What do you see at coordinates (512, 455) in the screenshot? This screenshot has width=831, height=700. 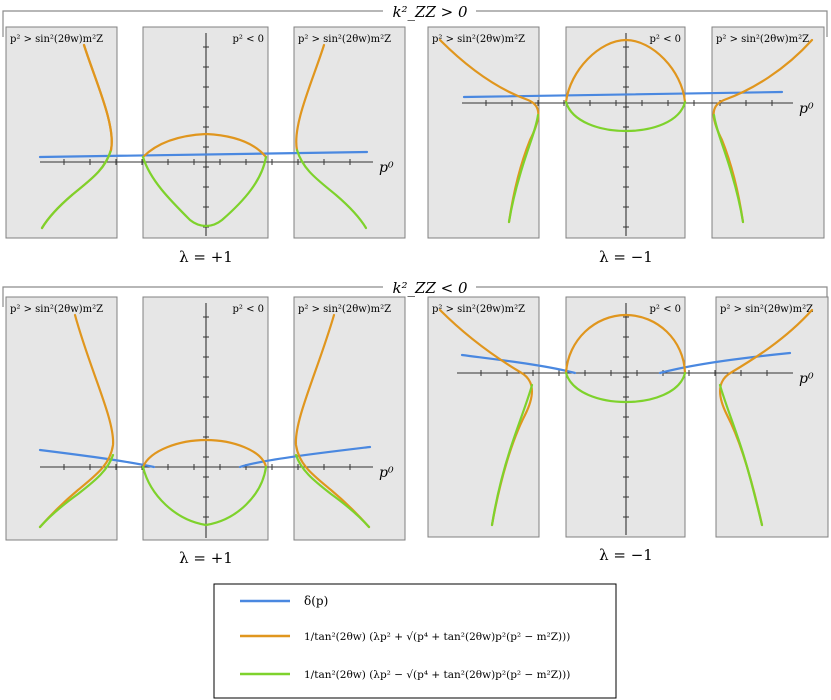 I see `br-left-branch-green` at bounding box center [512, 455].